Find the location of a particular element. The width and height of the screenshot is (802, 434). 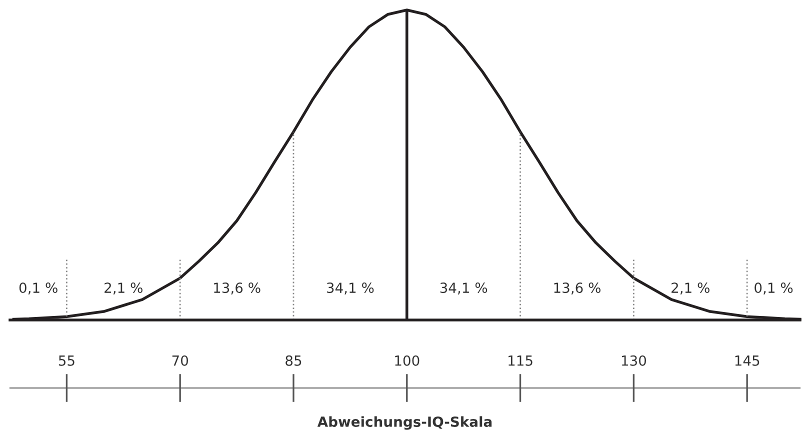

x-tick-label: 130 is located at coordinates (634, 360).